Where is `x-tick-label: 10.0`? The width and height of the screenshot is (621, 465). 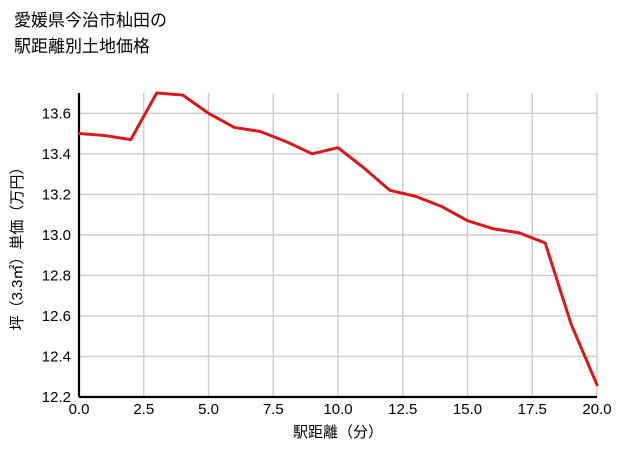 x-tick-label: 10.0 is located at coordinates (337, 409).